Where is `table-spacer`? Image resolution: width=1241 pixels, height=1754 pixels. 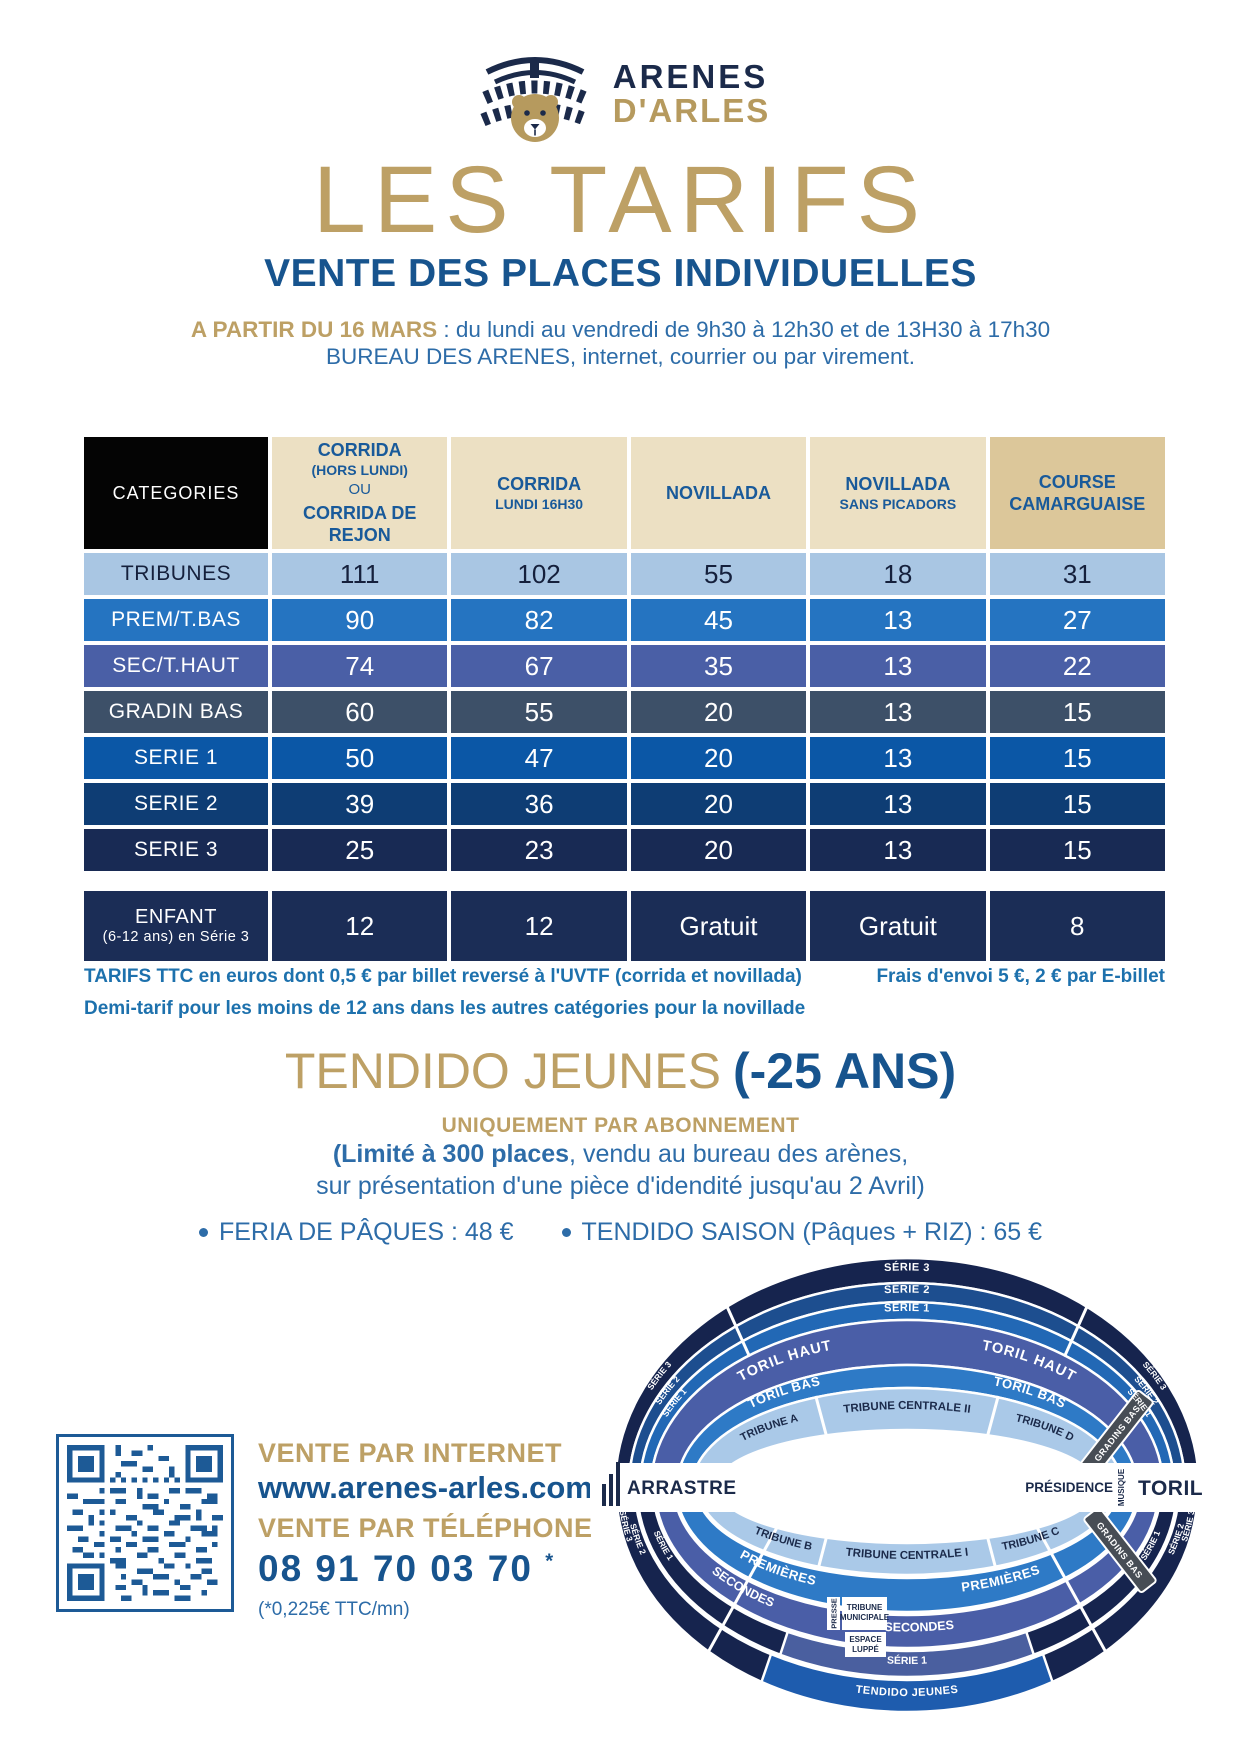 table-spacer is located at coordinates (624, 881).